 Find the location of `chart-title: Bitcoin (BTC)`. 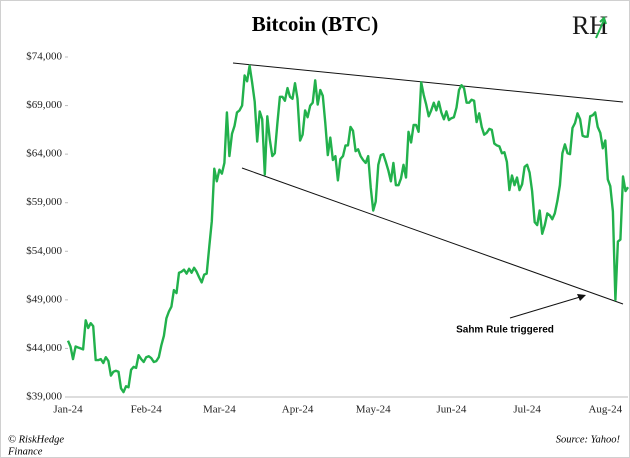

chart-title: Bitcoin (BTC) is located at coordinates (315, 24).